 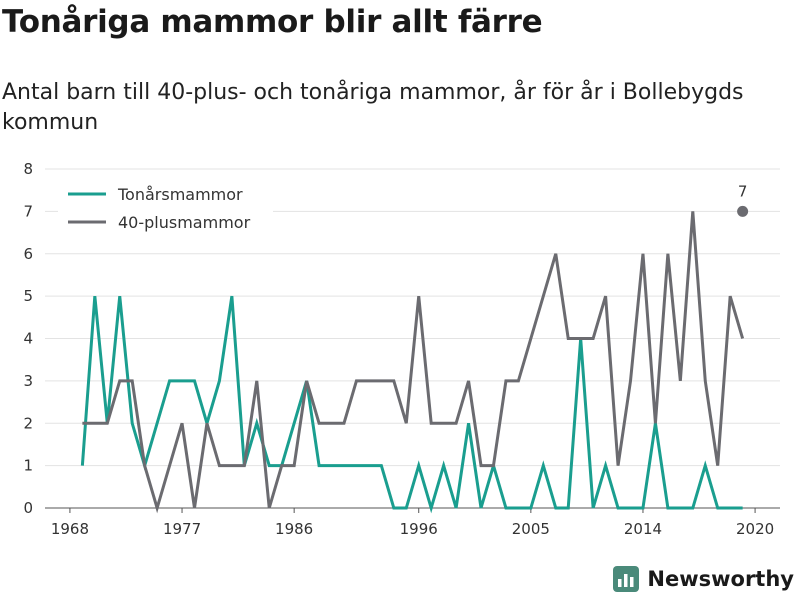 I want to click on y-axis-ticks: 0 1 2 3 4 5 6 7 8, so click(x=28, y=338).